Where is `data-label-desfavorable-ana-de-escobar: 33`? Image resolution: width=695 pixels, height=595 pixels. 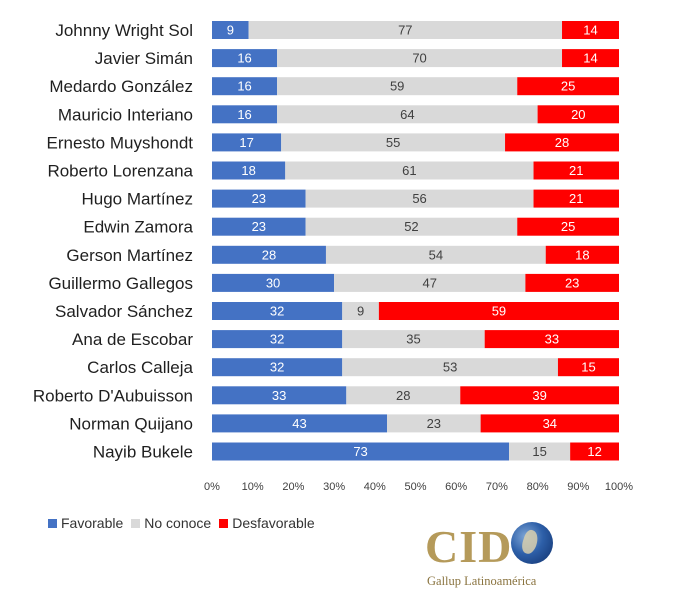
data-label-desfavorable-ana-de-escobar: 33 is located at coordinates (552, 339).